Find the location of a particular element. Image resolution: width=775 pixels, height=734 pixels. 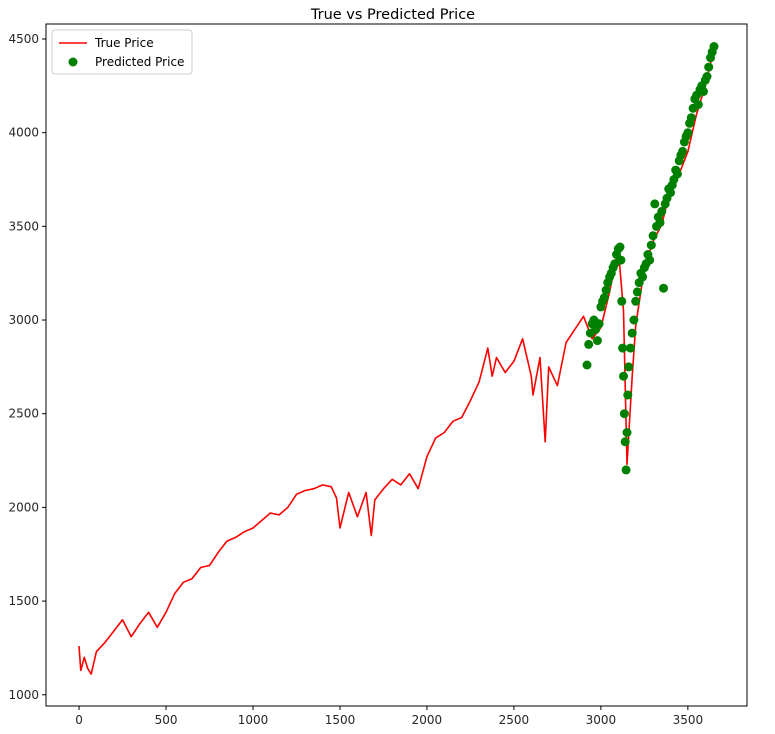

y-tick-label: 1000 is located at coordinates (23, 695).